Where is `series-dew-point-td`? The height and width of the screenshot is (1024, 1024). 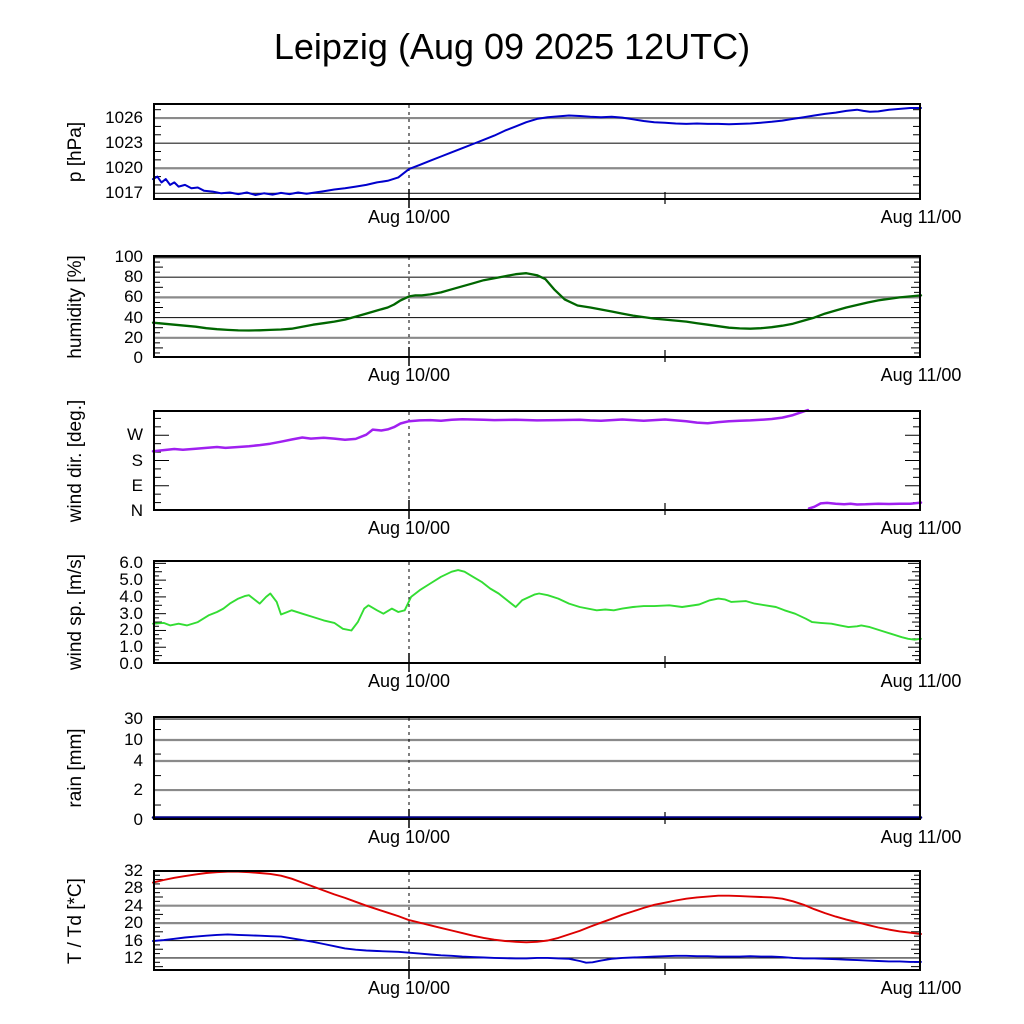
series-dew-point-td is located at coordinates (537, 948).